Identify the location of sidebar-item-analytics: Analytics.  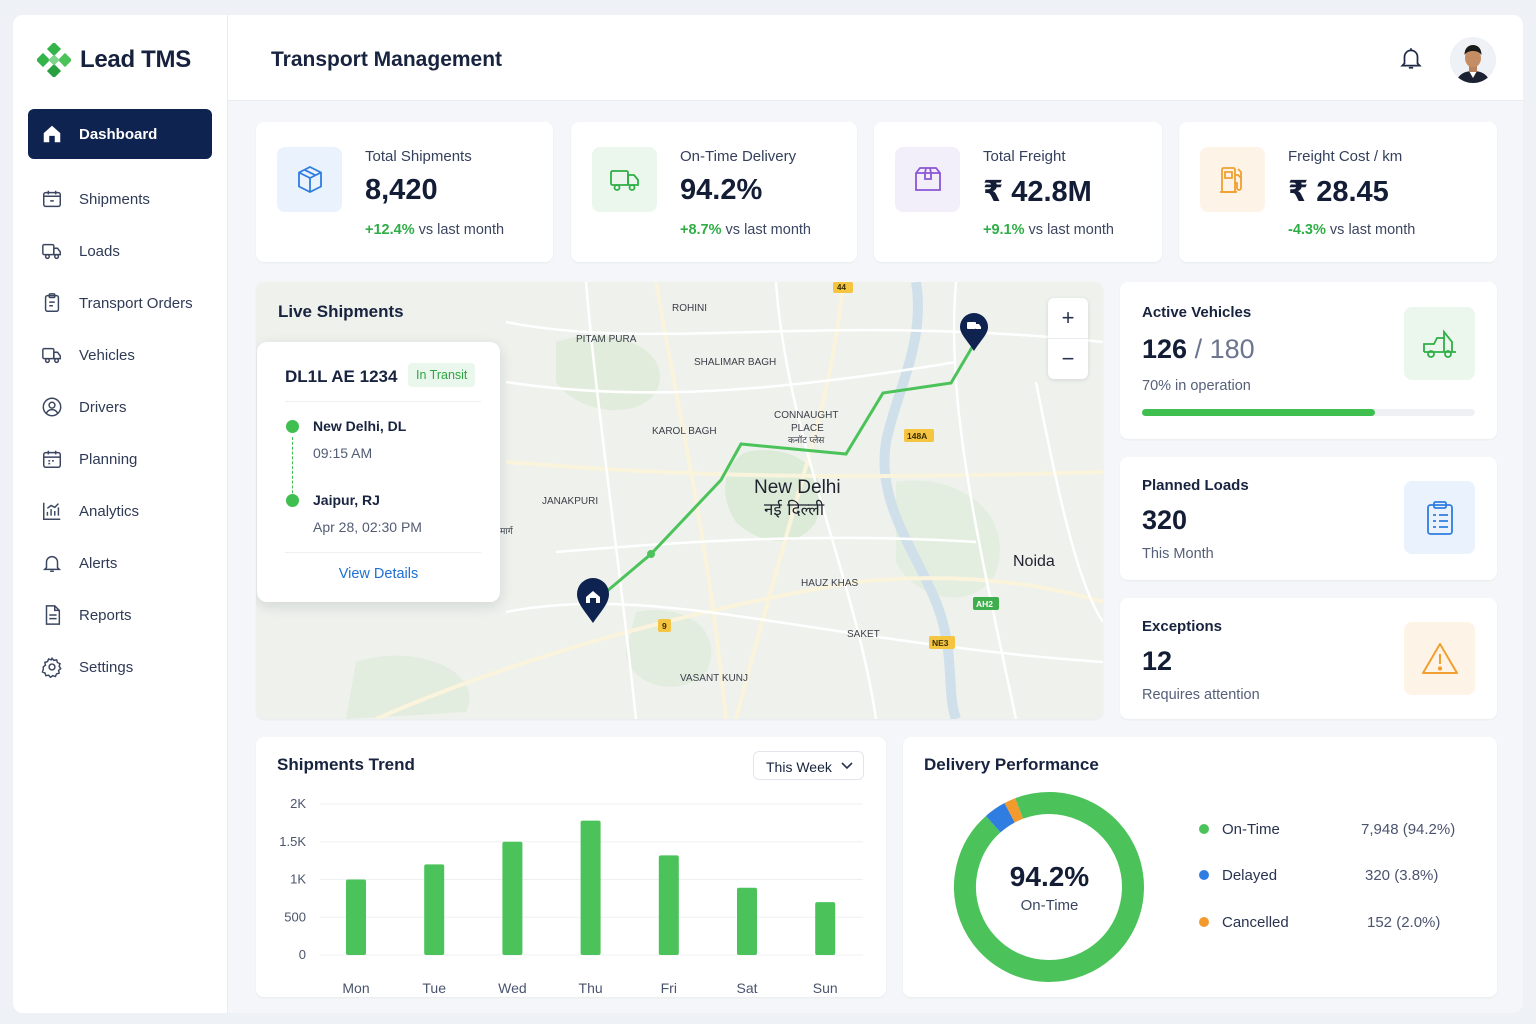
(120, 511).